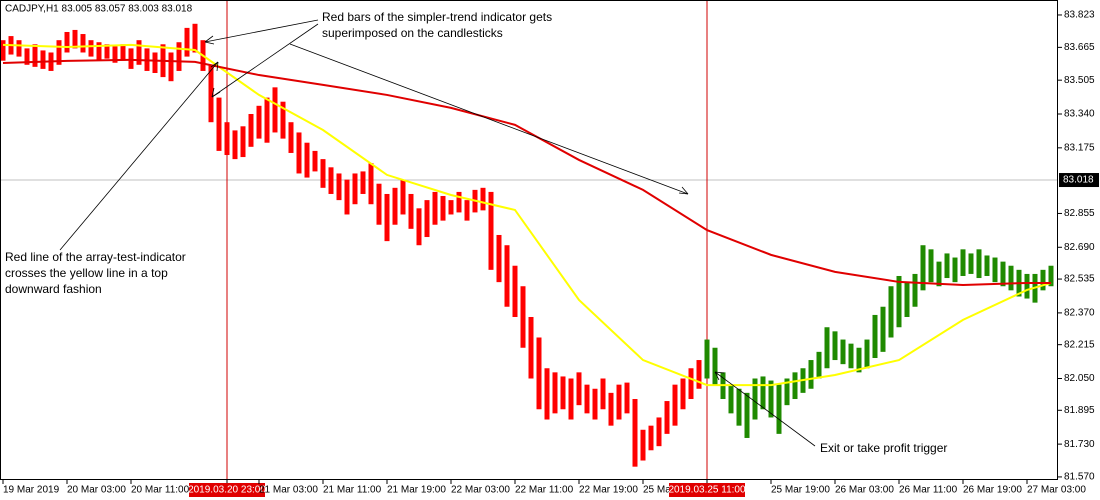  Describe the element at coordinates (160, 490) in the screenshot. I see `x-tick-label: 20 Mar 11:00` at that location.